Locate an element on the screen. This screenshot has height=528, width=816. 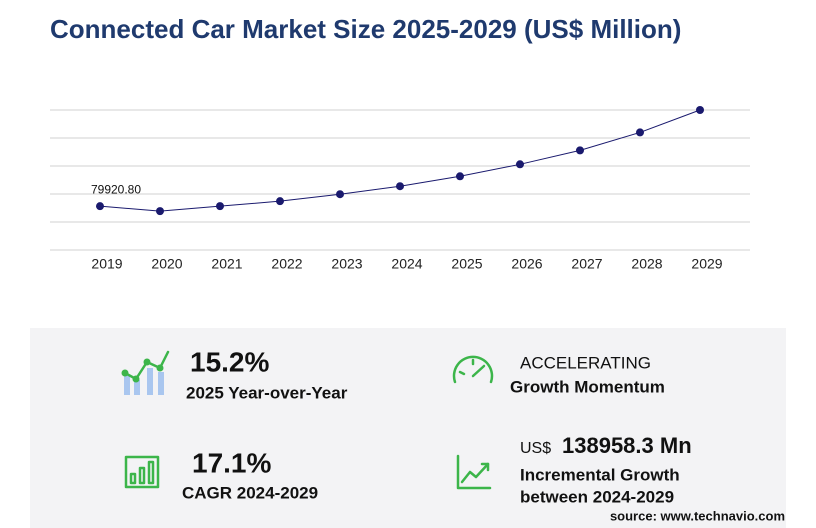
x-tick-label: 2027 is located at coordinates (586, 264).